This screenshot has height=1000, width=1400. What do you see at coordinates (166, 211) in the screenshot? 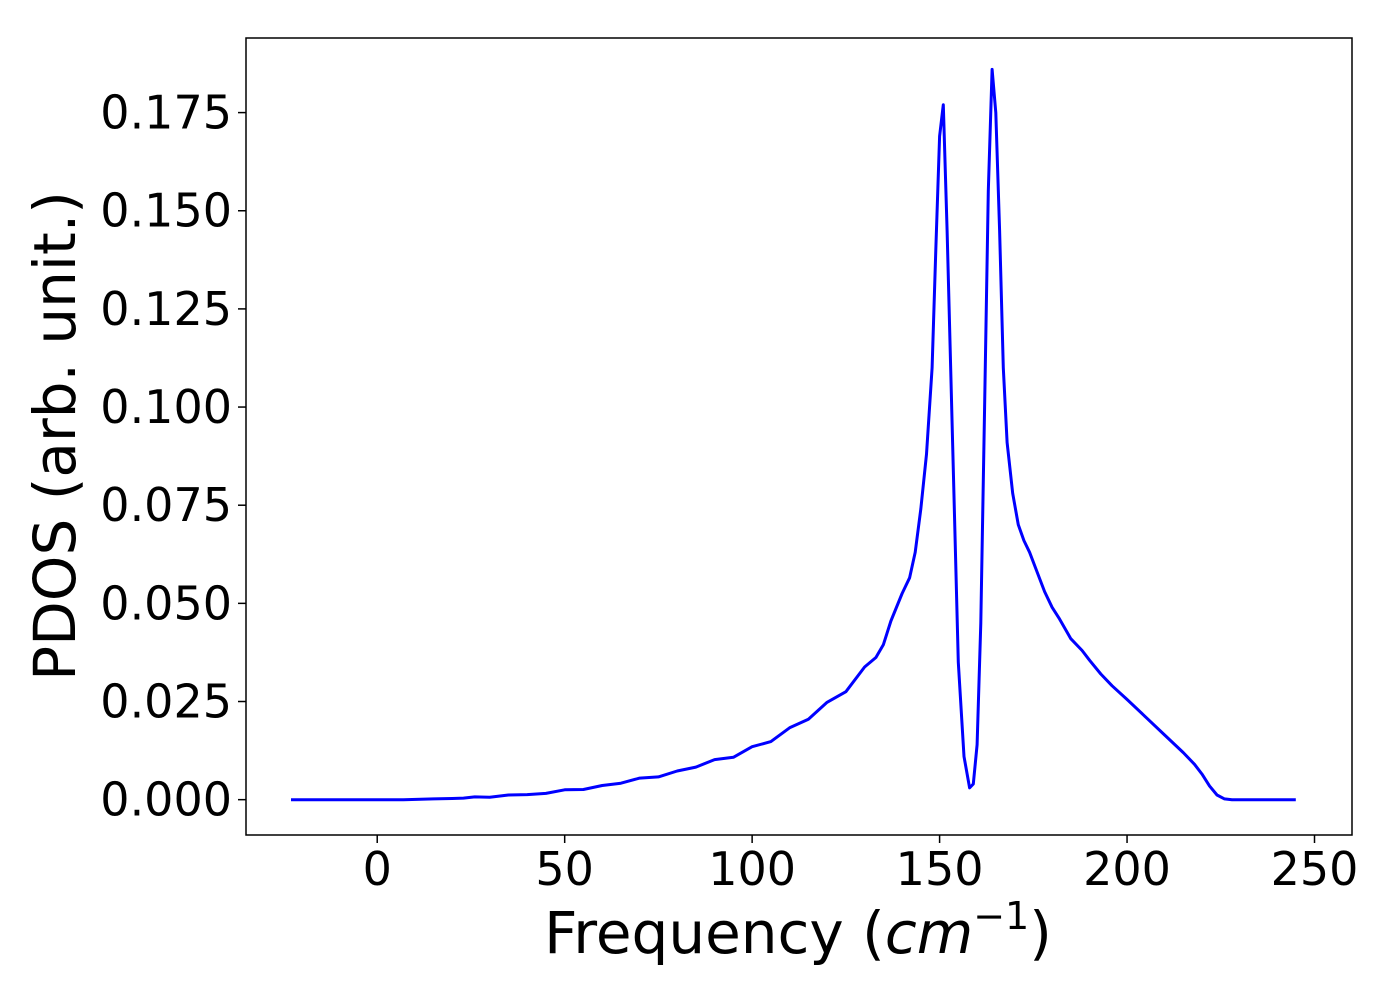
I see `y-tick-label: 0.150` at bounding box center [166, 211].